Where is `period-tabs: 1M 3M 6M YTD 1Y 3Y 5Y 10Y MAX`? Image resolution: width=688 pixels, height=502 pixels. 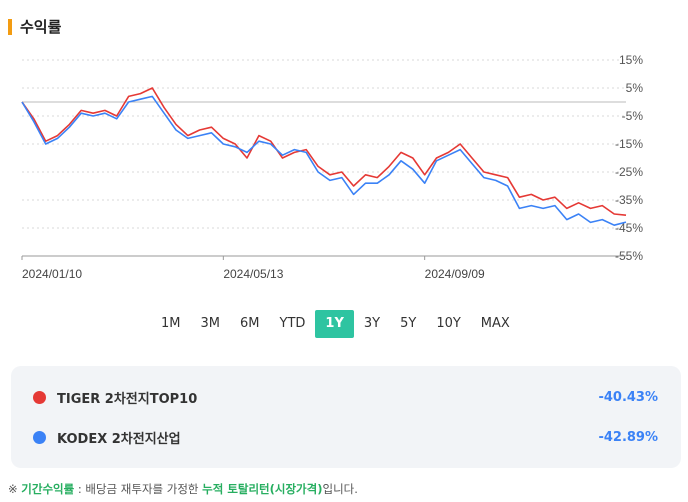 period-tabs: 1M 3M 6M YTD 1Y 3Y 5Y 10Y MAX is located at coordinates (335, 324).